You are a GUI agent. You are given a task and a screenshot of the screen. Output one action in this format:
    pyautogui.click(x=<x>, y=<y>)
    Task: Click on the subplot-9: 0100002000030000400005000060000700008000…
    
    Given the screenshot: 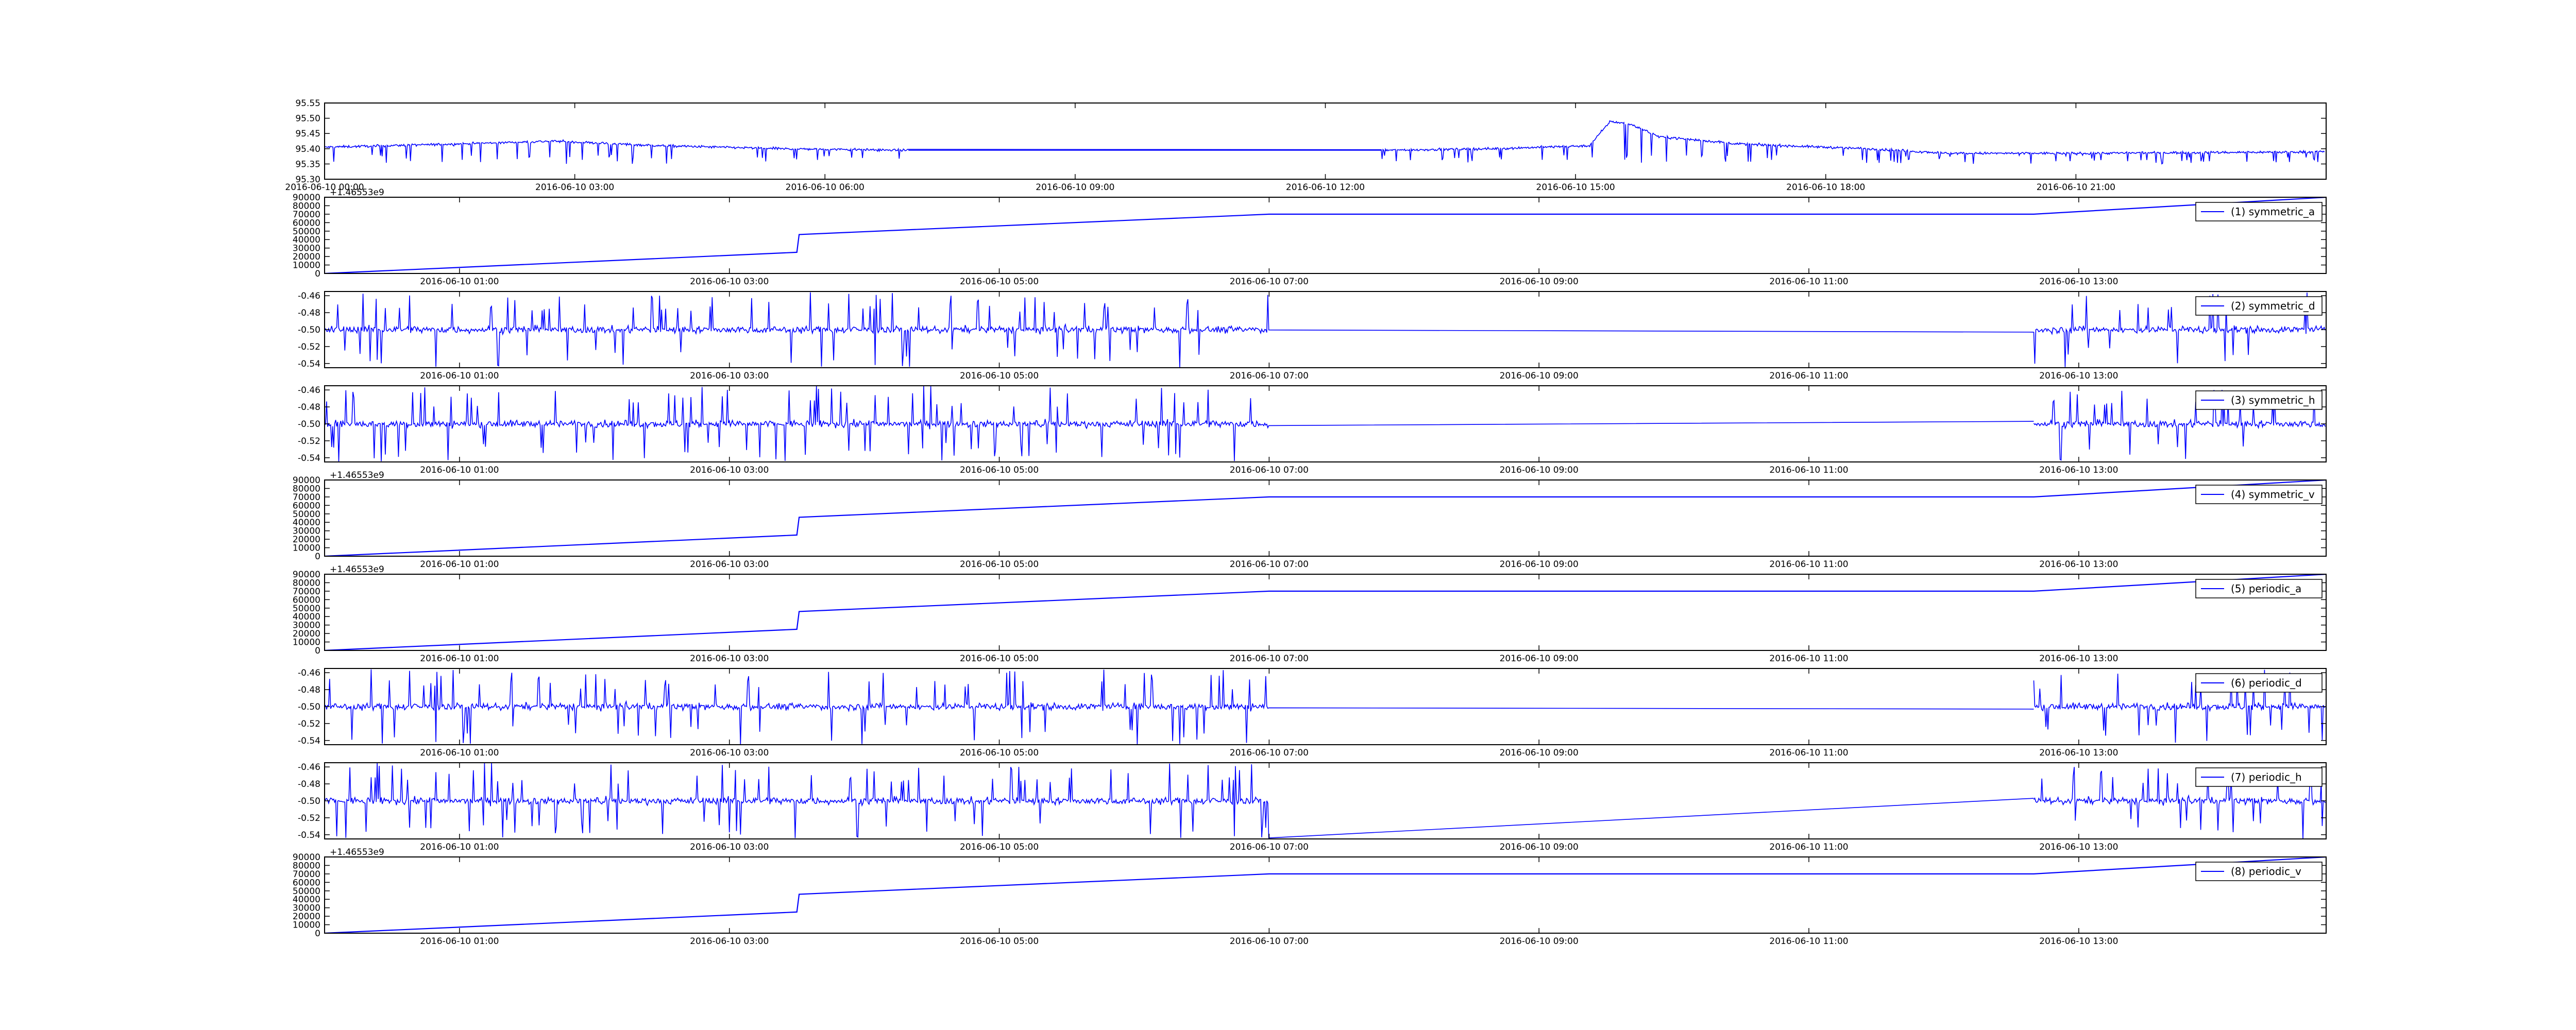 What is the action you would take?
    pyautogui.click(x=1310, y=897)
    